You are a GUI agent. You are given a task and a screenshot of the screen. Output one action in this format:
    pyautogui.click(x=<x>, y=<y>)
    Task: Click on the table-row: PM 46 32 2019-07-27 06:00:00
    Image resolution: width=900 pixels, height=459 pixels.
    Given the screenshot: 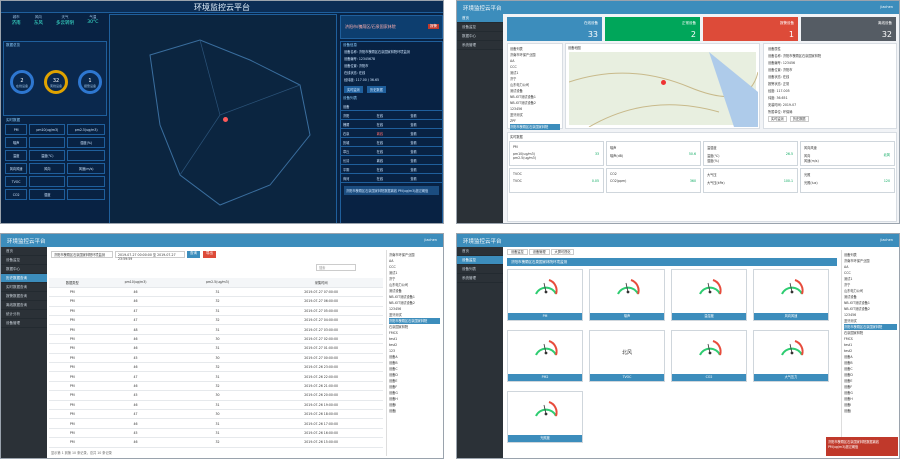 What is the action you would take?
    pyautogui.click(x=216, y=301)
    